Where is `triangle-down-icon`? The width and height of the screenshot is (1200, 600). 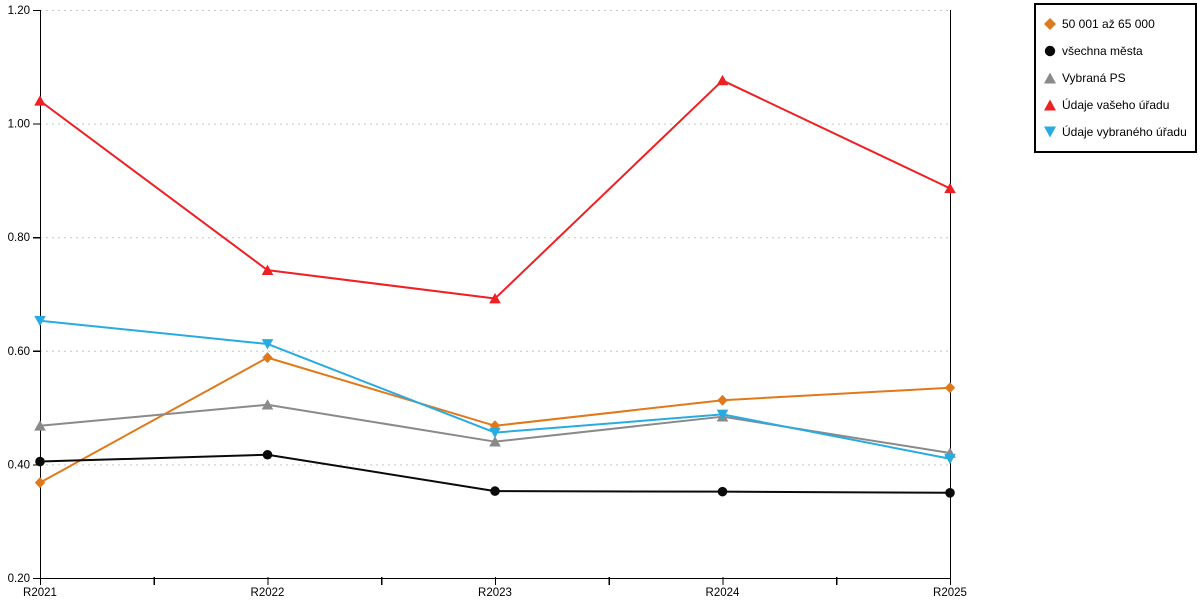
triangle-down-icon is located at coordinates (1050, 132).